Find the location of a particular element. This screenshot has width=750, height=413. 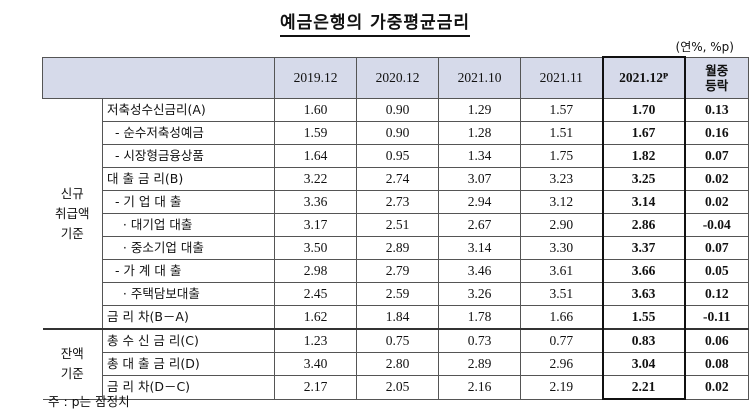

header-col-change: 월중 등락 is located at coordinates (716, 77).